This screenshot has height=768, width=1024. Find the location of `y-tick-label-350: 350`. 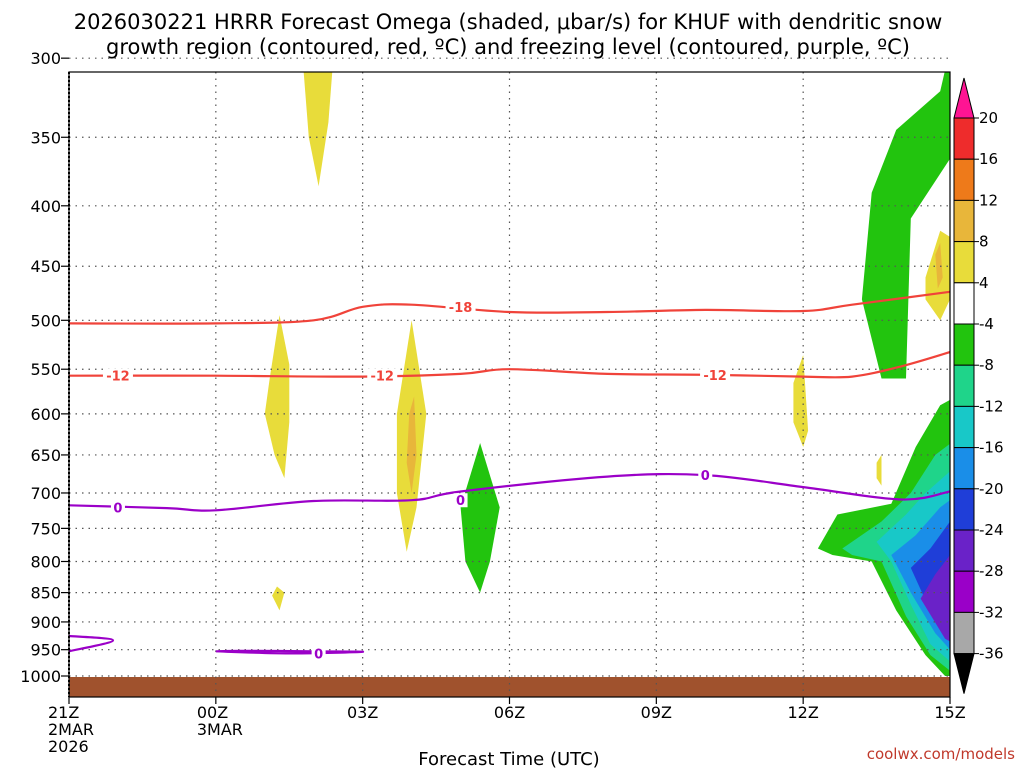

y-tick-label-350: 350 is located at coordinates (45, 137).